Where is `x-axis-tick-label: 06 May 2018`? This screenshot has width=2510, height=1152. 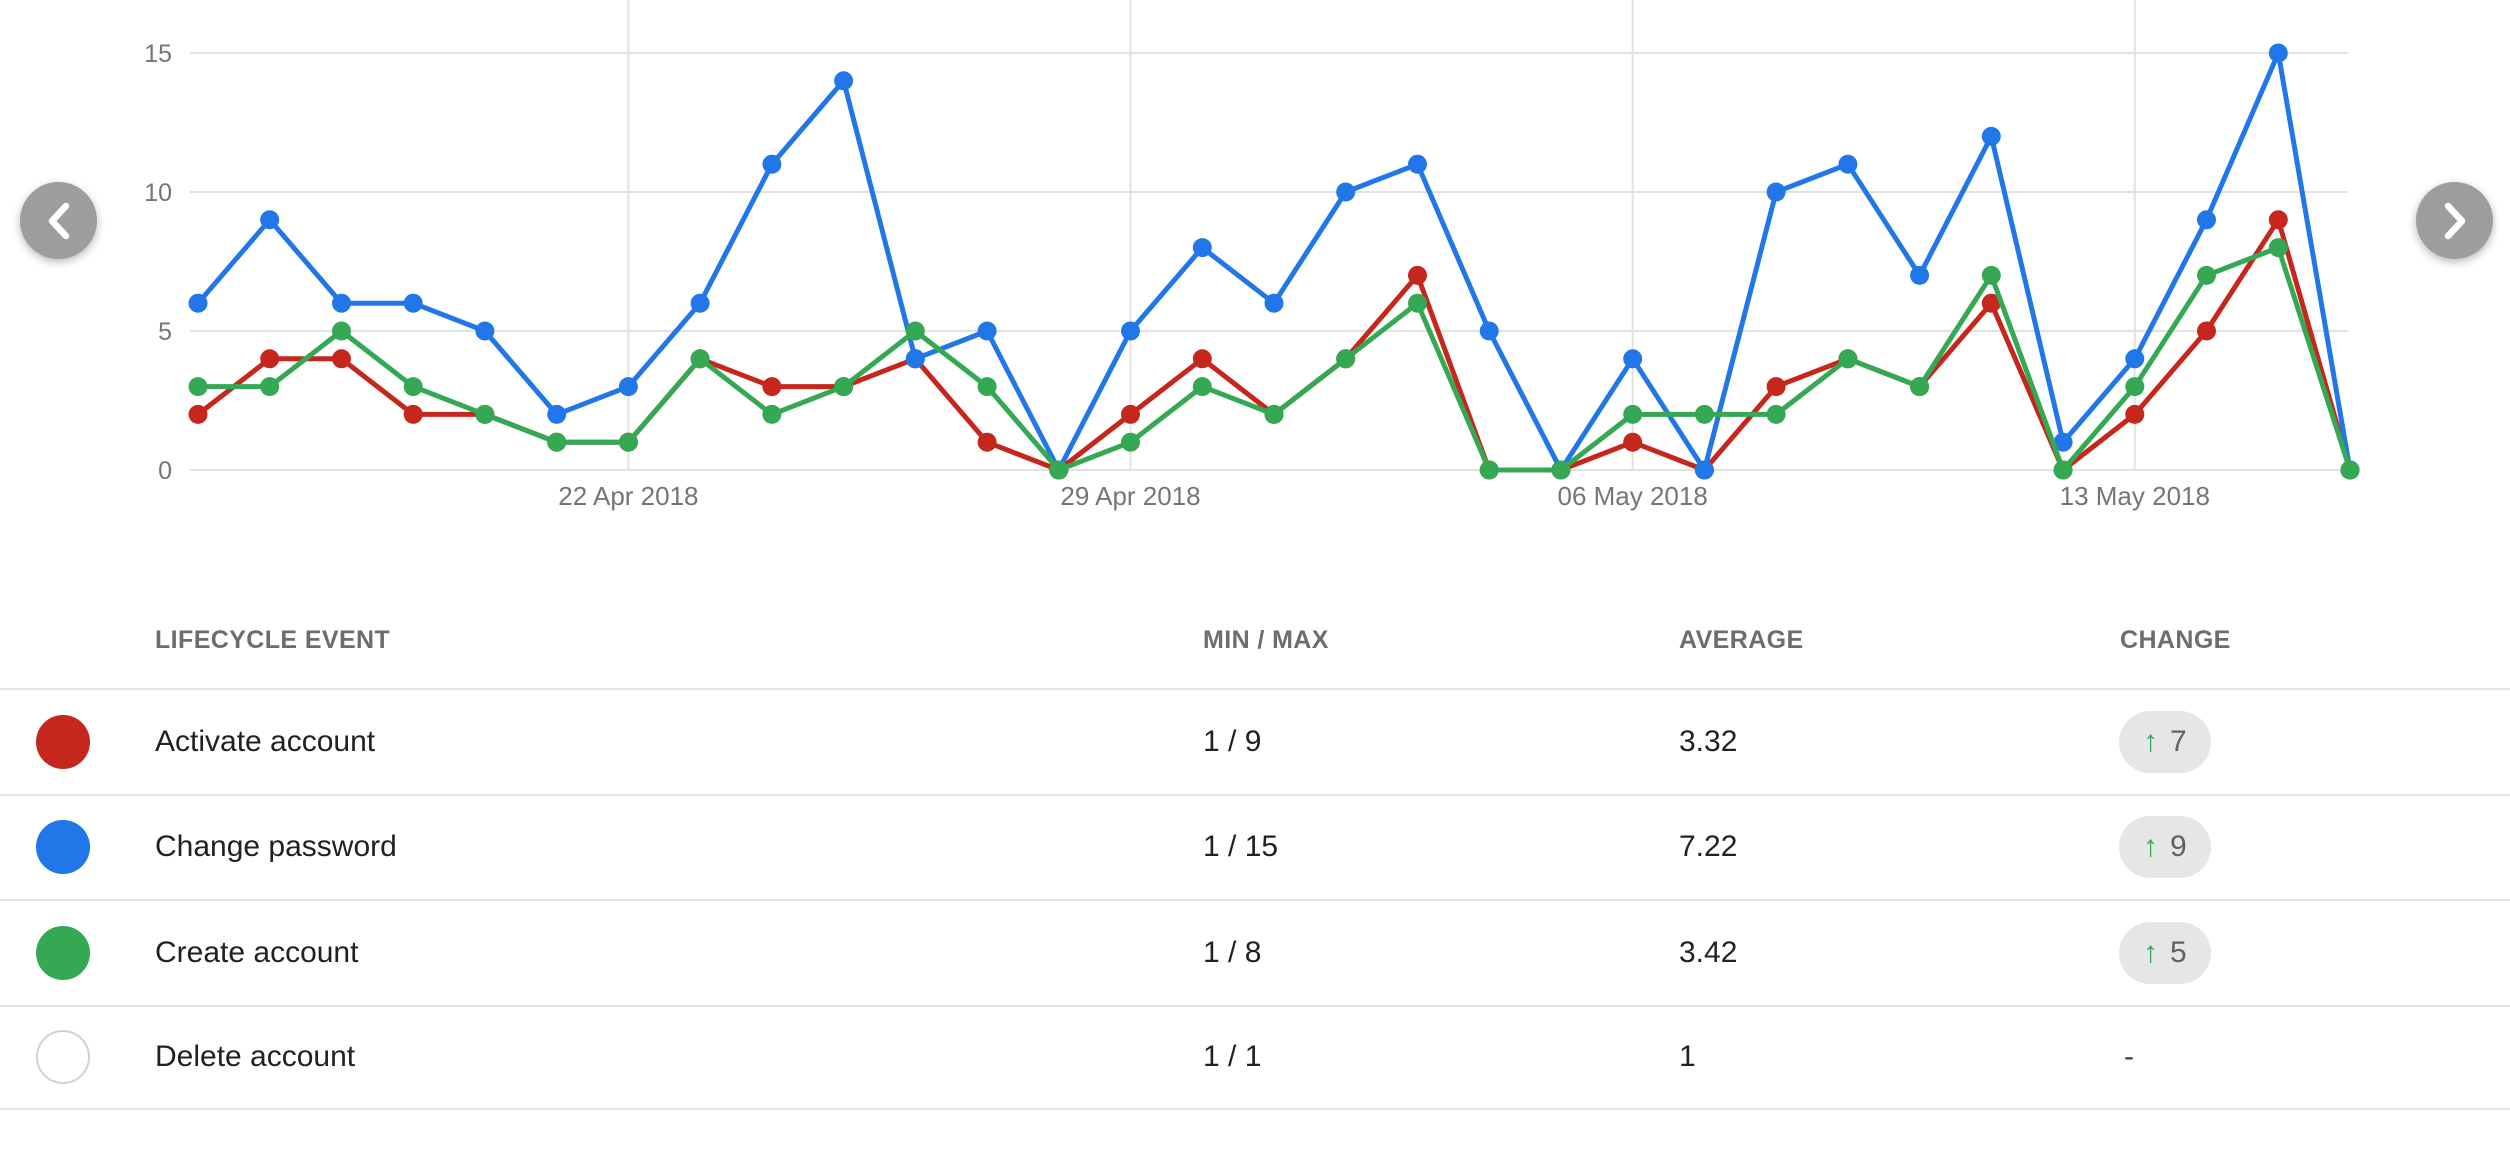 x-axis-tick-label: 06 May 2018 is located at coordinates (1632, 496).